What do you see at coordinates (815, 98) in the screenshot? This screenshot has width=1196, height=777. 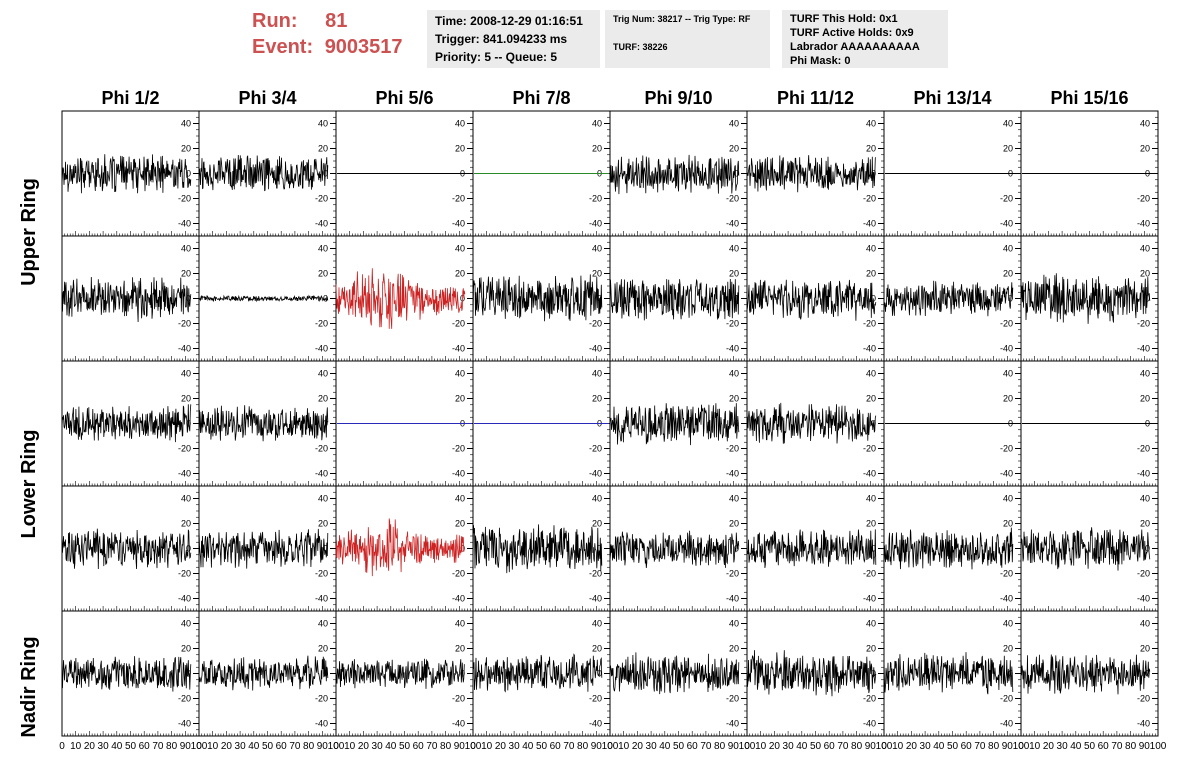 I see `column-header-phi-11-12: Phi 11/12` at bounding box center [815, 98].